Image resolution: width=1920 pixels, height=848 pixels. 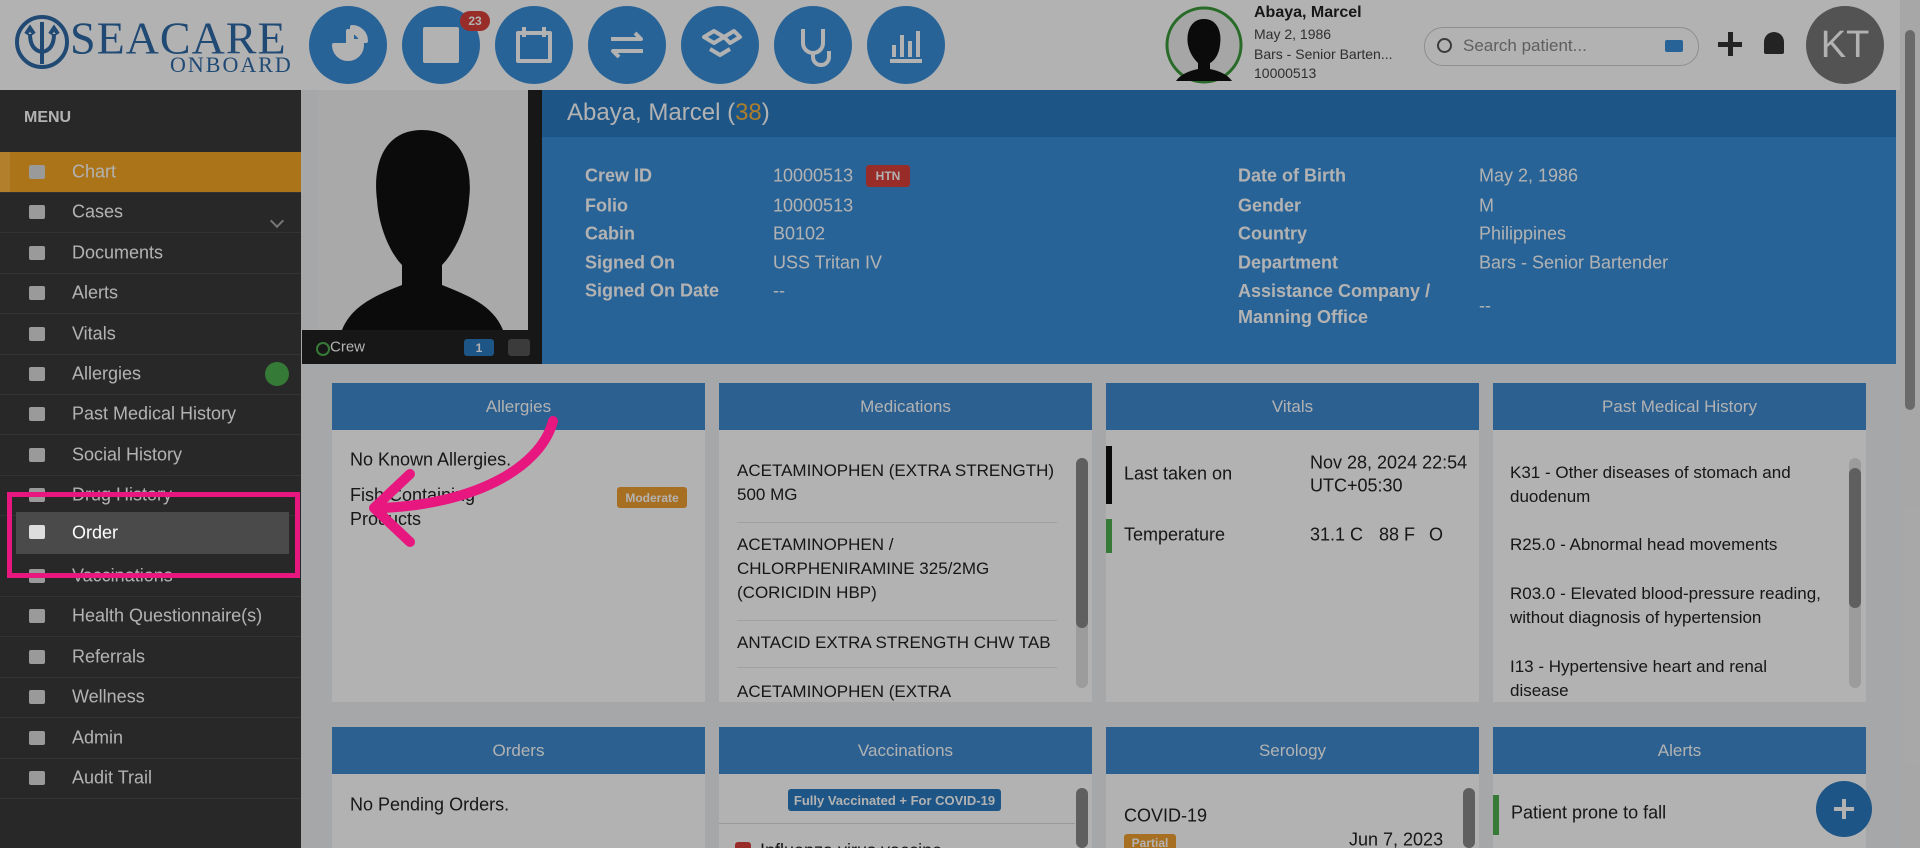 What do you see at coordinates (1356, 485) in the screenshot?
I see `vitals-timezone: UTC+05:30` at bounding box center [1356, 485].